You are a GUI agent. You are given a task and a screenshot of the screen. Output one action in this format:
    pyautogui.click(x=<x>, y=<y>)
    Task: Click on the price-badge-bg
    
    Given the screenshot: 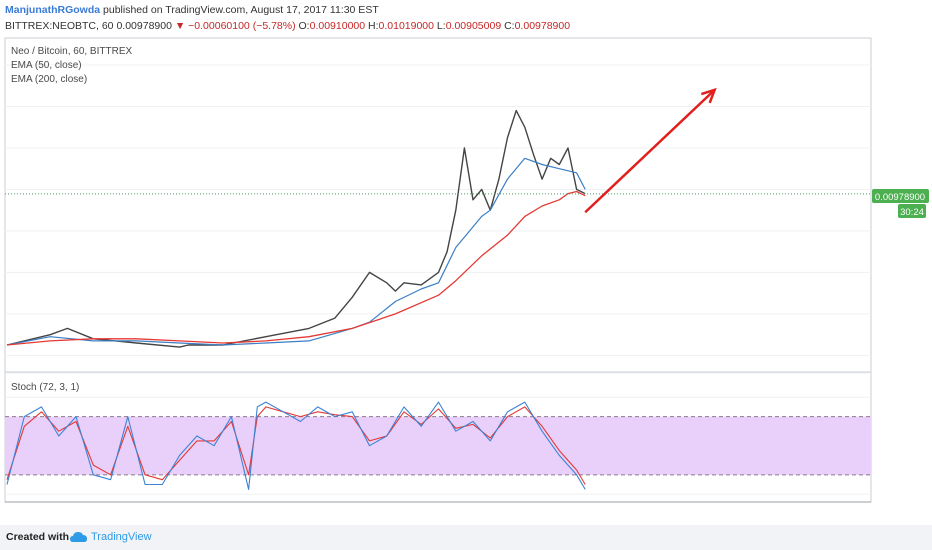 What is the action you would take?
    pyautogui.click(x=900, y=196)
    